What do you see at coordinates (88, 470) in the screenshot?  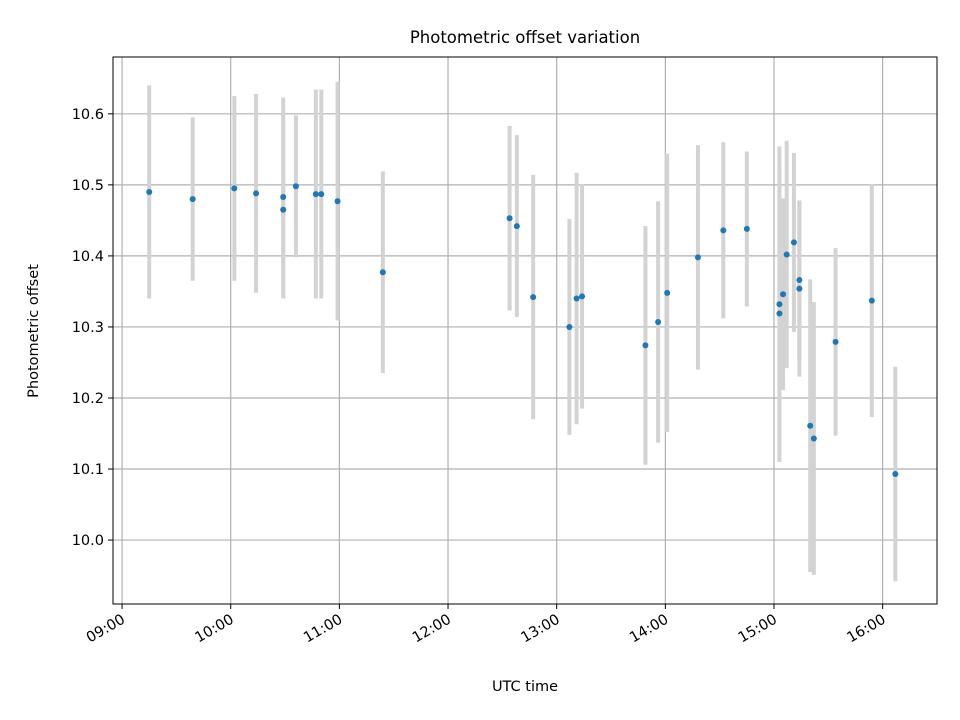 I see `y-tick-label: 10.1` at bounding box center [88, 470].